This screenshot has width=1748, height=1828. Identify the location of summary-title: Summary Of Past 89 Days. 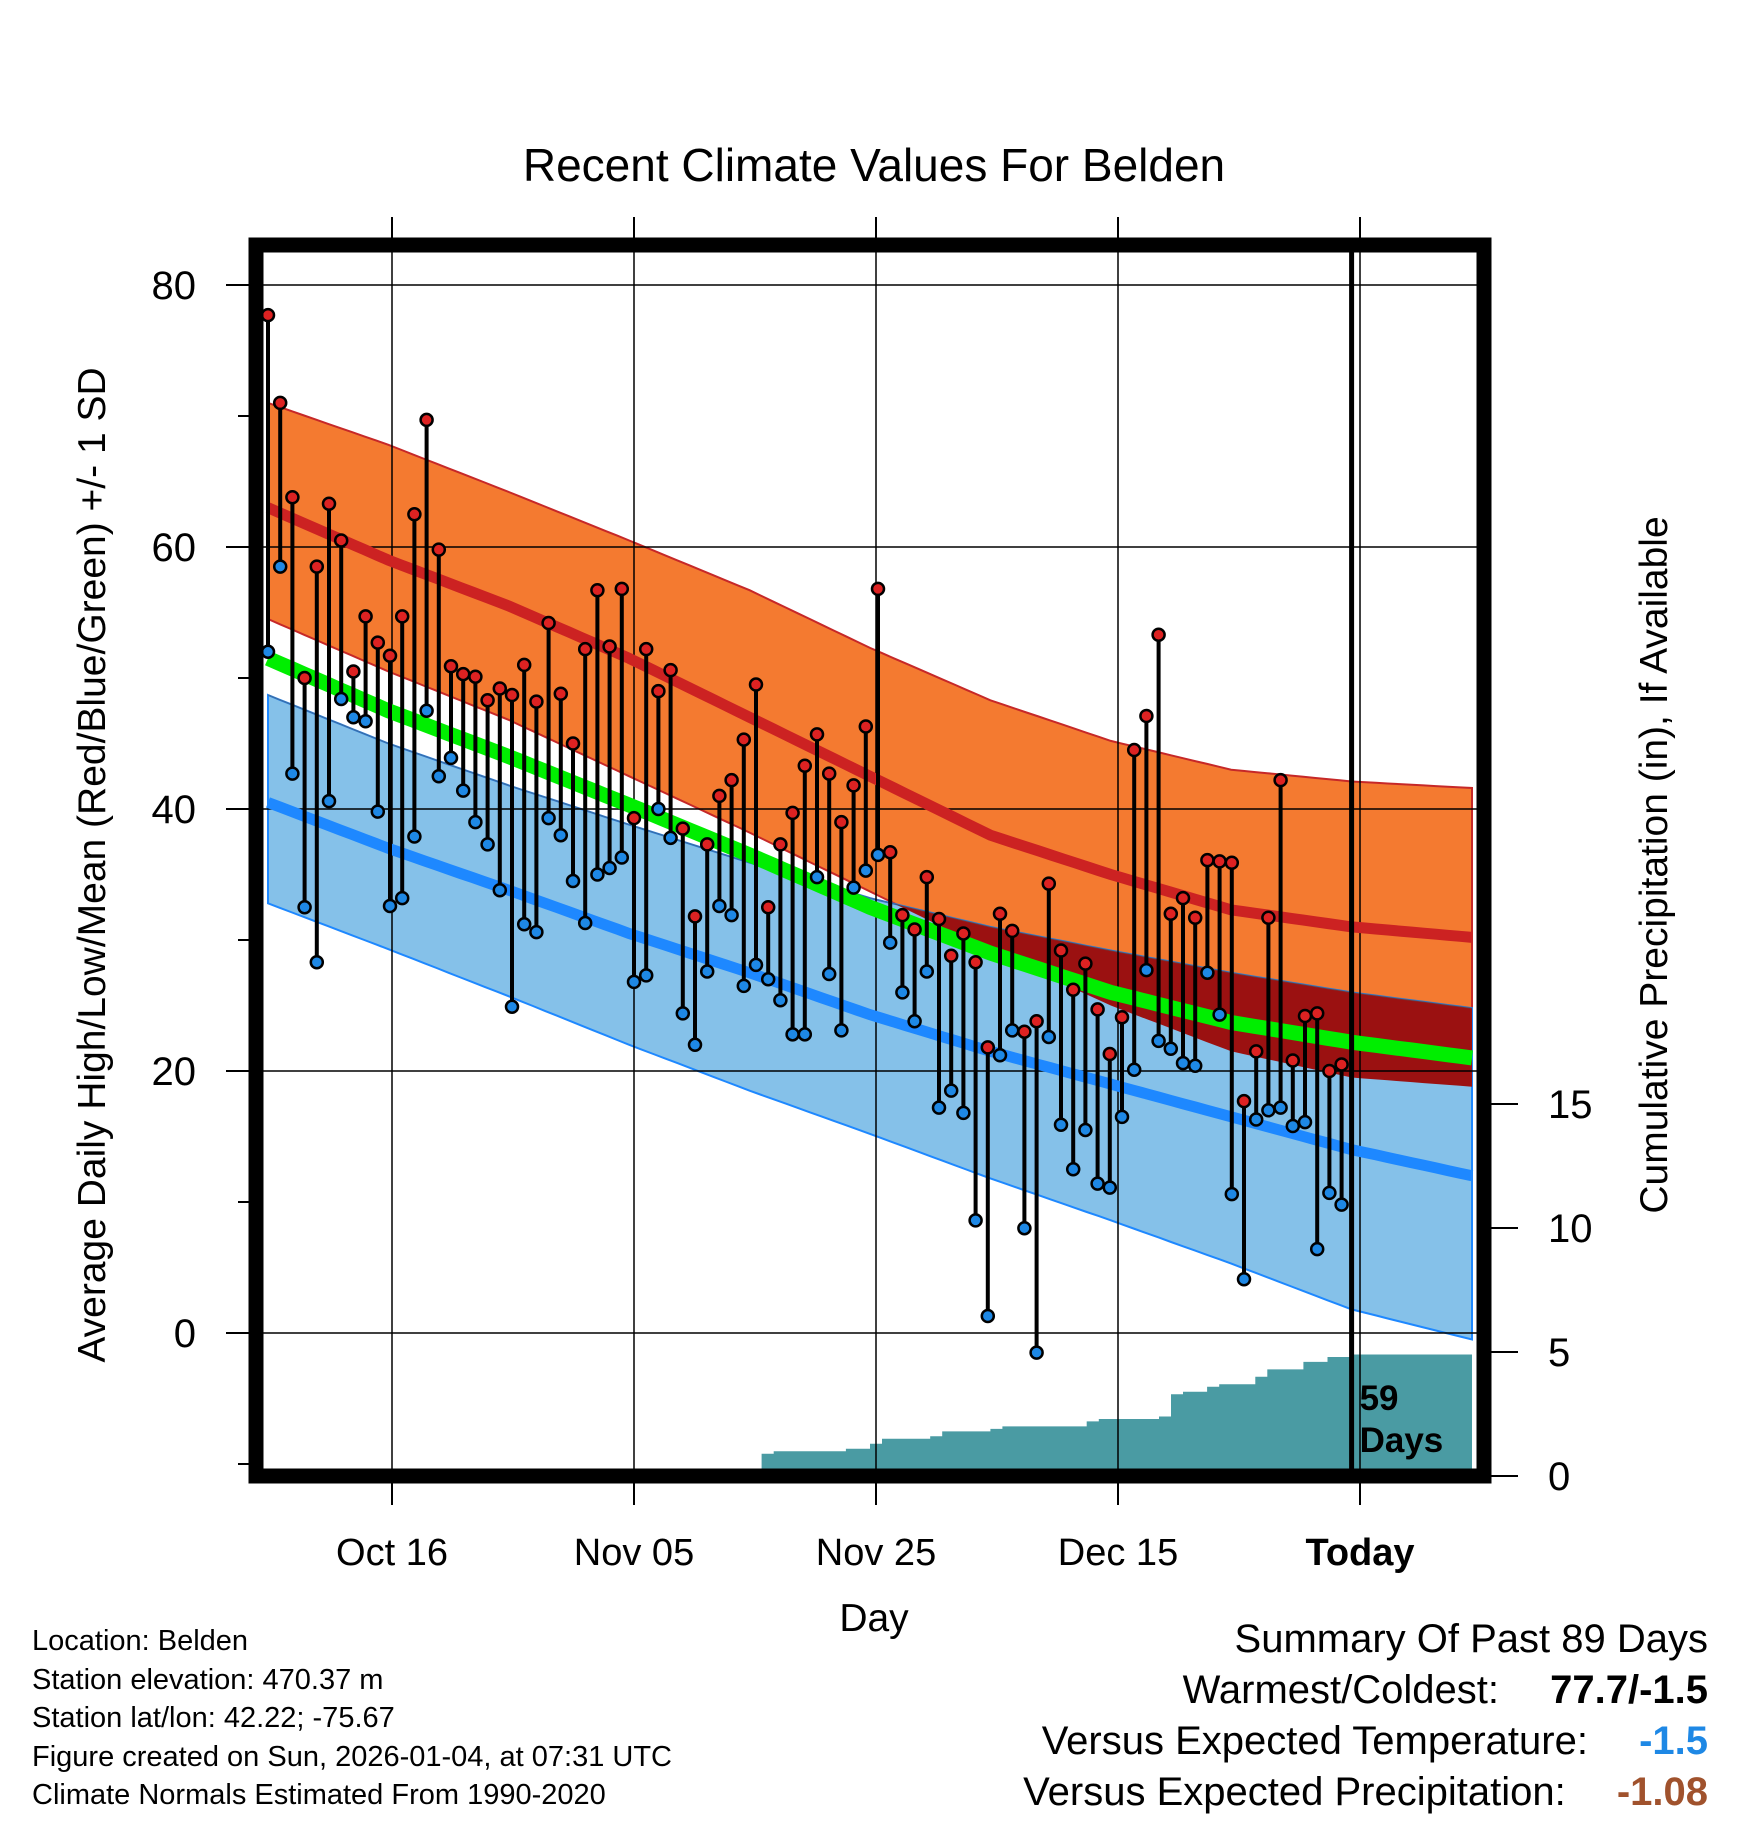
(1471, 1639).